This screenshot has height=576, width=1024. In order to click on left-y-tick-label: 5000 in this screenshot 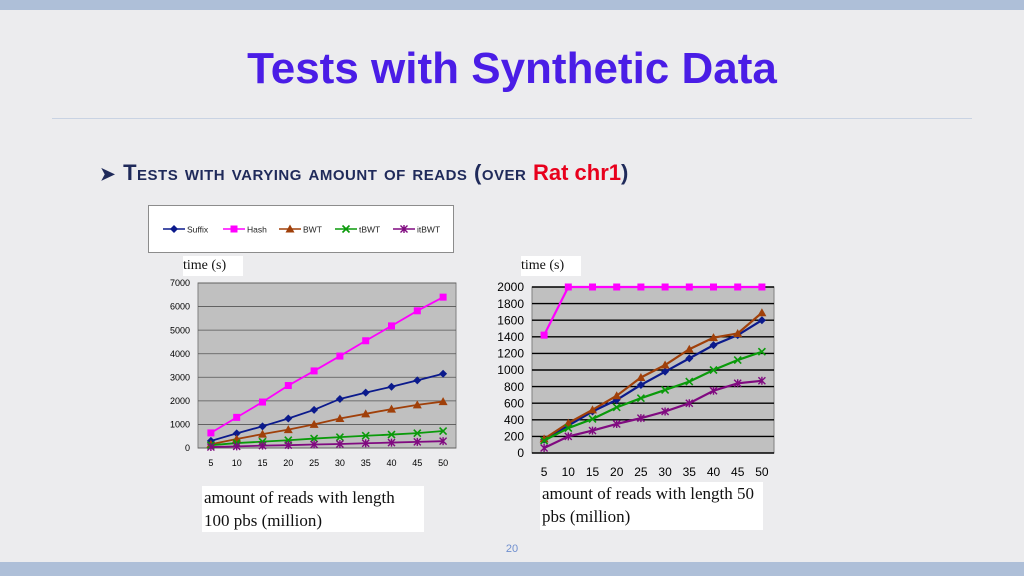, I will do `click(180, 330)`.